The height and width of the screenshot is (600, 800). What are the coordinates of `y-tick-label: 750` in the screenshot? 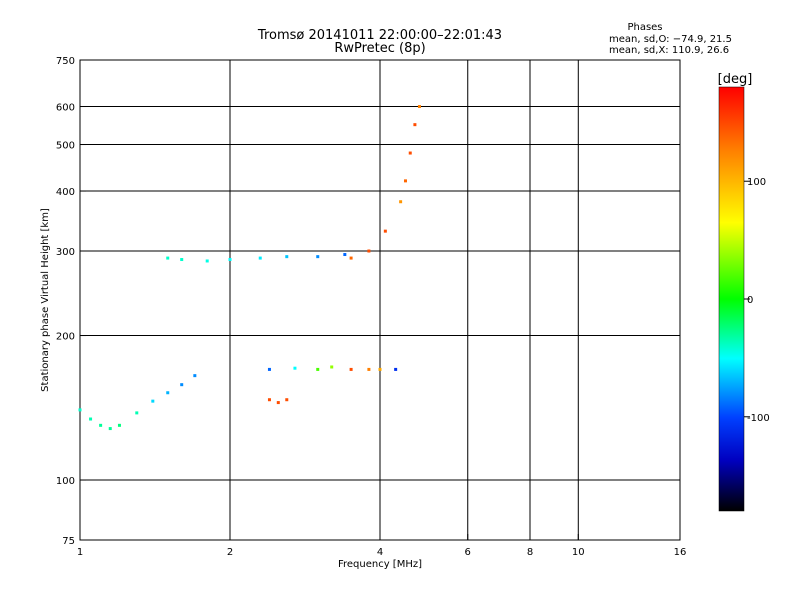 It's located at (65, 61).